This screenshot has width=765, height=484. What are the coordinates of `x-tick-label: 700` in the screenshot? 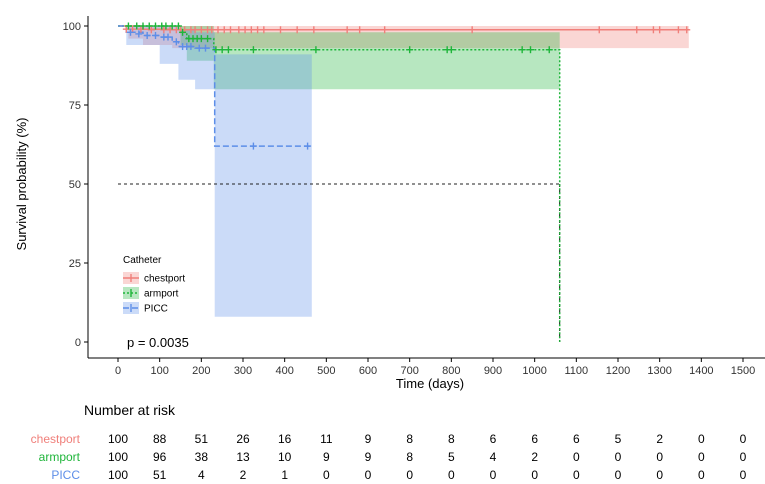 It's located at (409, 371).